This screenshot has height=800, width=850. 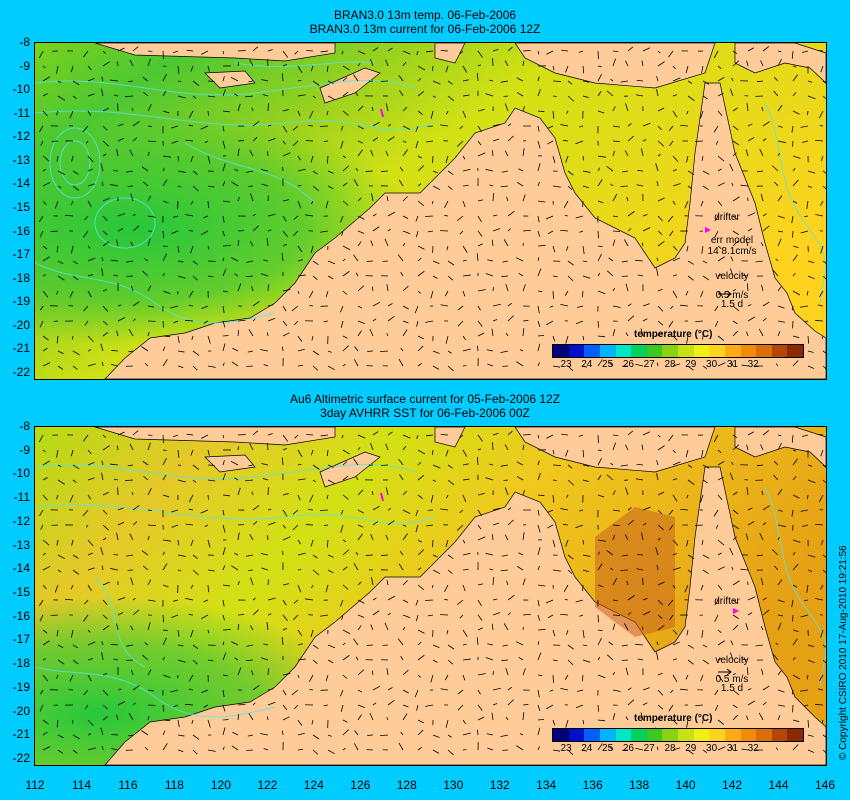 What do you see at coordinates (382, 113) in the screenshot?
I see `drifter-track` at bounding box center [382, 113].